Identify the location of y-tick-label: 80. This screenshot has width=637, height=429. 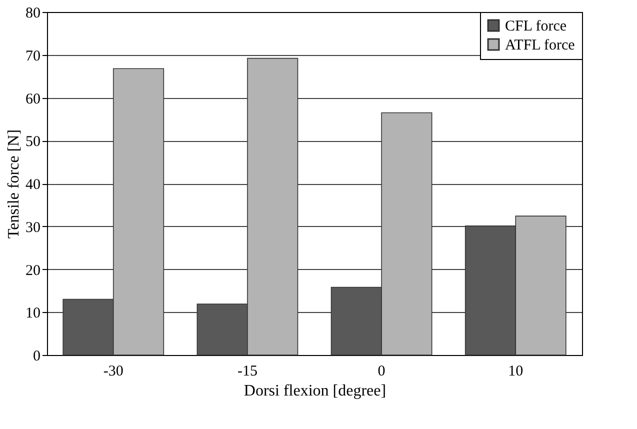
(33, 14).